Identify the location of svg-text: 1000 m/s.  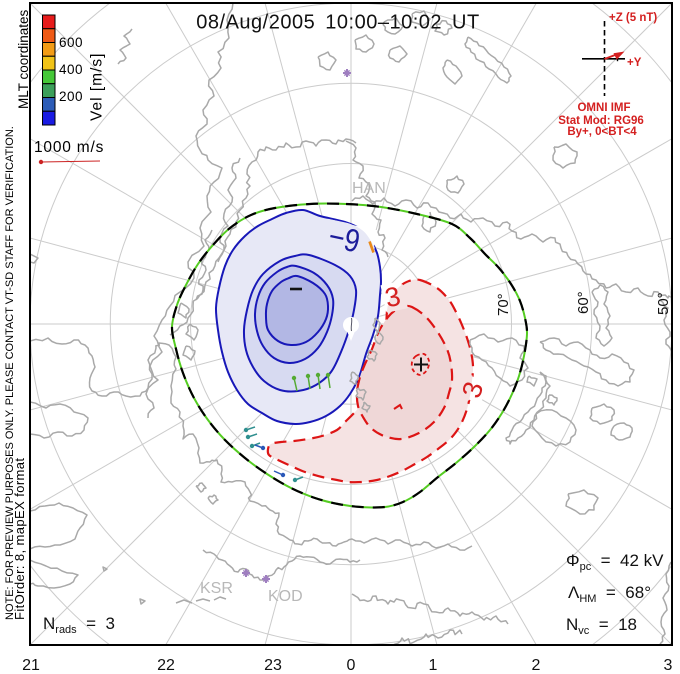
(69, 147).